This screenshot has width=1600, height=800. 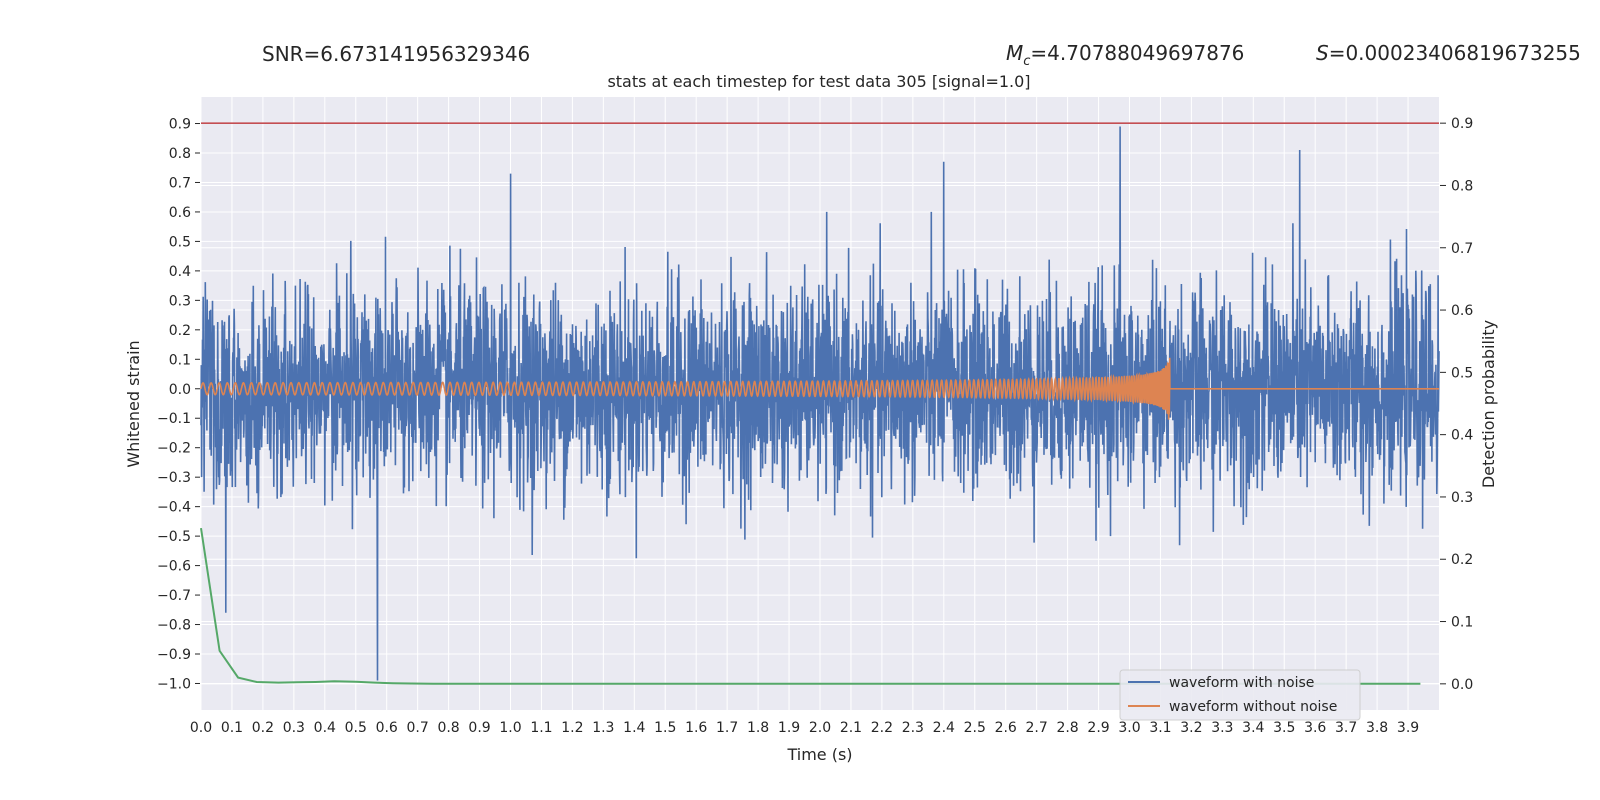 I want to click on y2-tick-label: 0.5, so click(x=1462, y=373).